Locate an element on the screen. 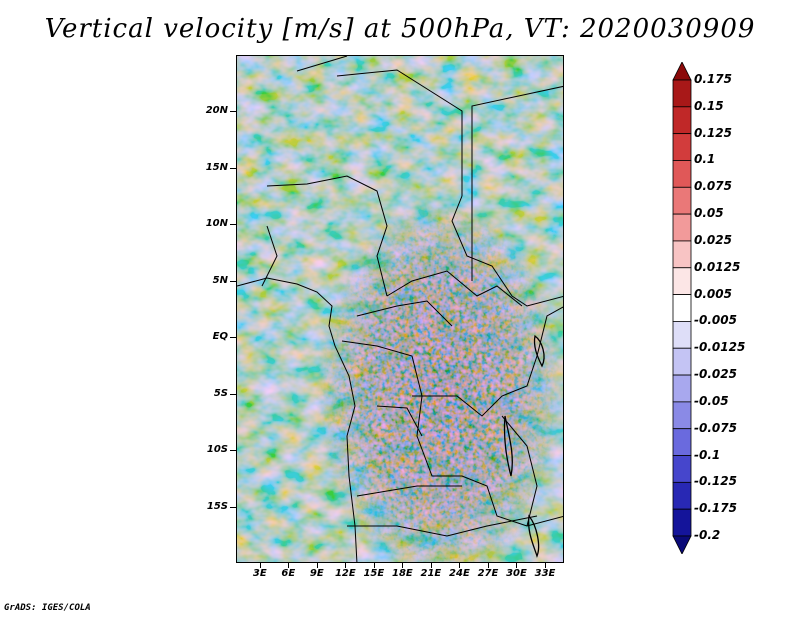 The width and height of the screenshot is (800, 618). colorbar-tick-label: -0.05 is located at coordinates (711, 400).